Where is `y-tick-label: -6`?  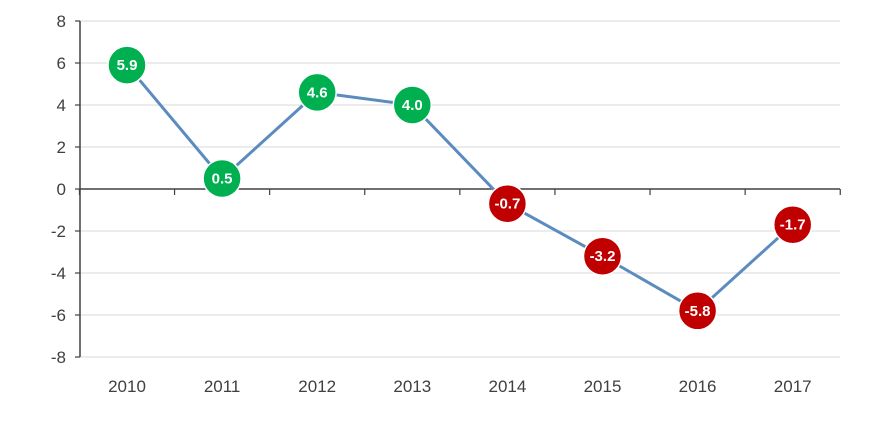 y-tick-label: -6 is located at coordinates (58, 315).